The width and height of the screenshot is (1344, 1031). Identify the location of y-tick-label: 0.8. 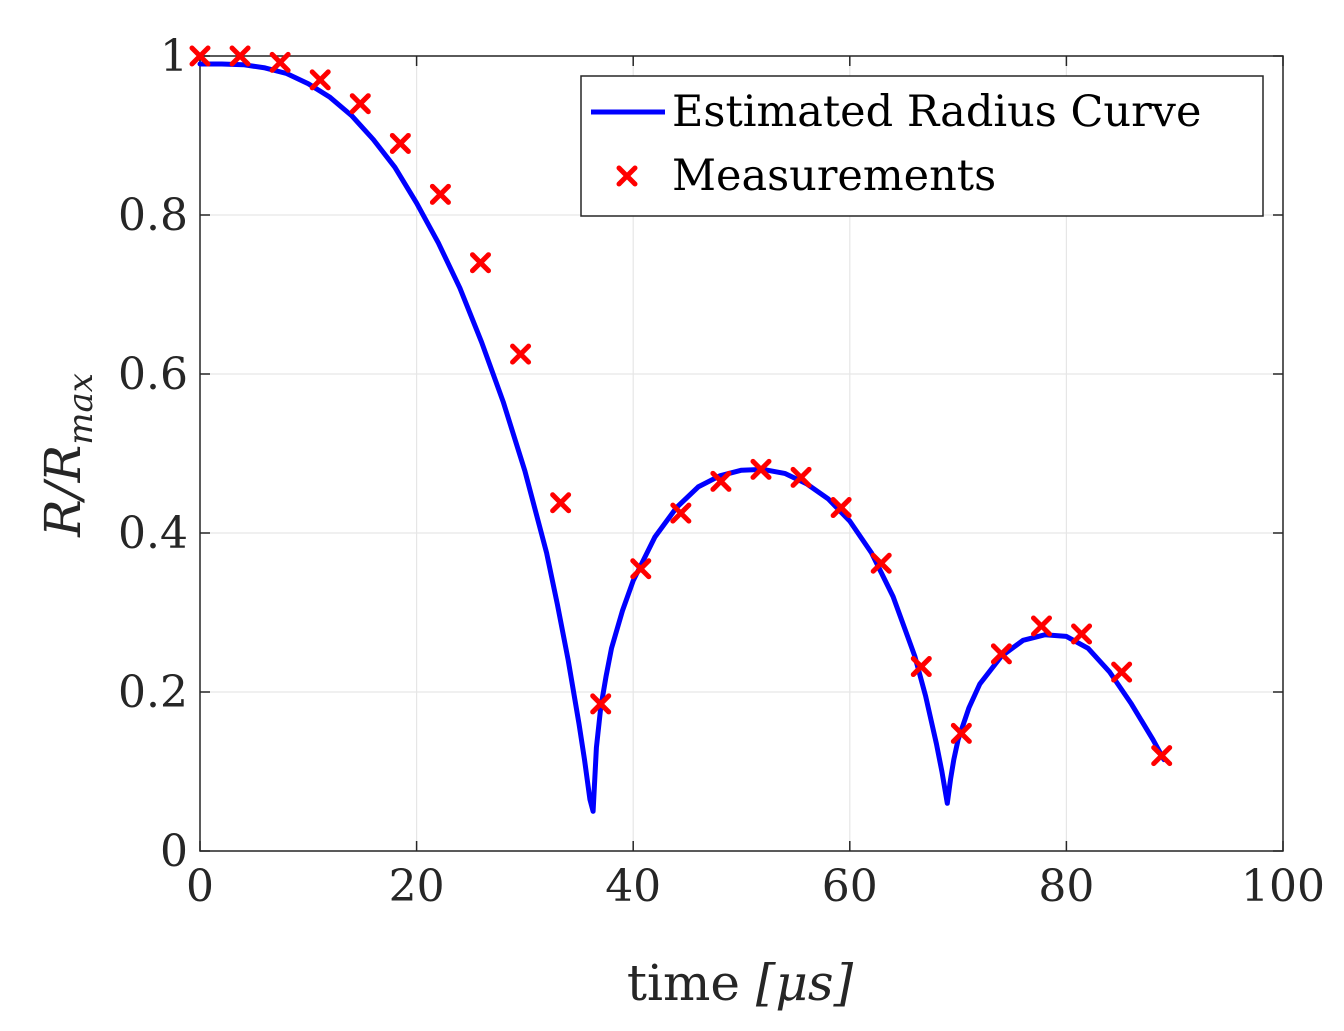
(153, 215).